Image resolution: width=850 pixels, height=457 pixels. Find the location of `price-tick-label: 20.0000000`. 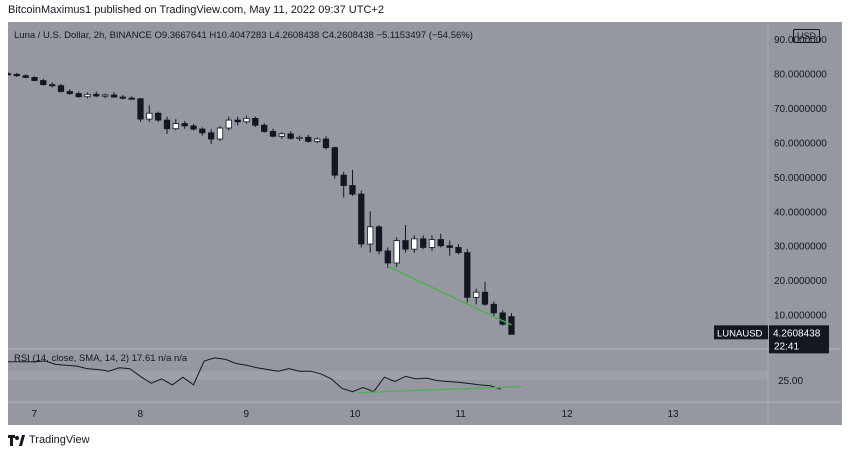

price-tick-label: 20.0000000 is located at coordinates (800, 281).